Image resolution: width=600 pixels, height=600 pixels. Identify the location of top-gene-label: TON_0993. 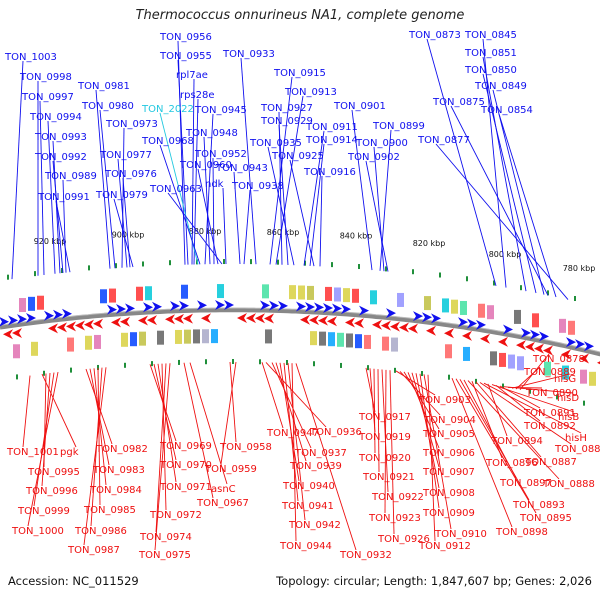
(60, 137).